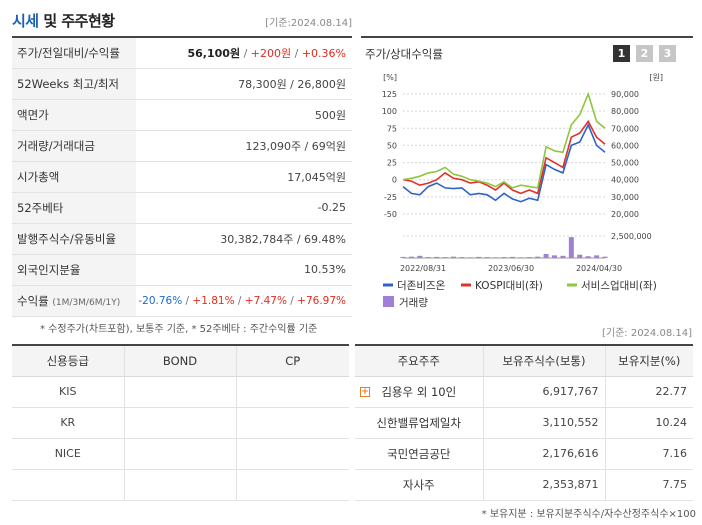 This screenshot has height=525, width=702. Describe the element at coordinates (413, 303) in the screenshot. I see `legend-label: 거래량` at that location.